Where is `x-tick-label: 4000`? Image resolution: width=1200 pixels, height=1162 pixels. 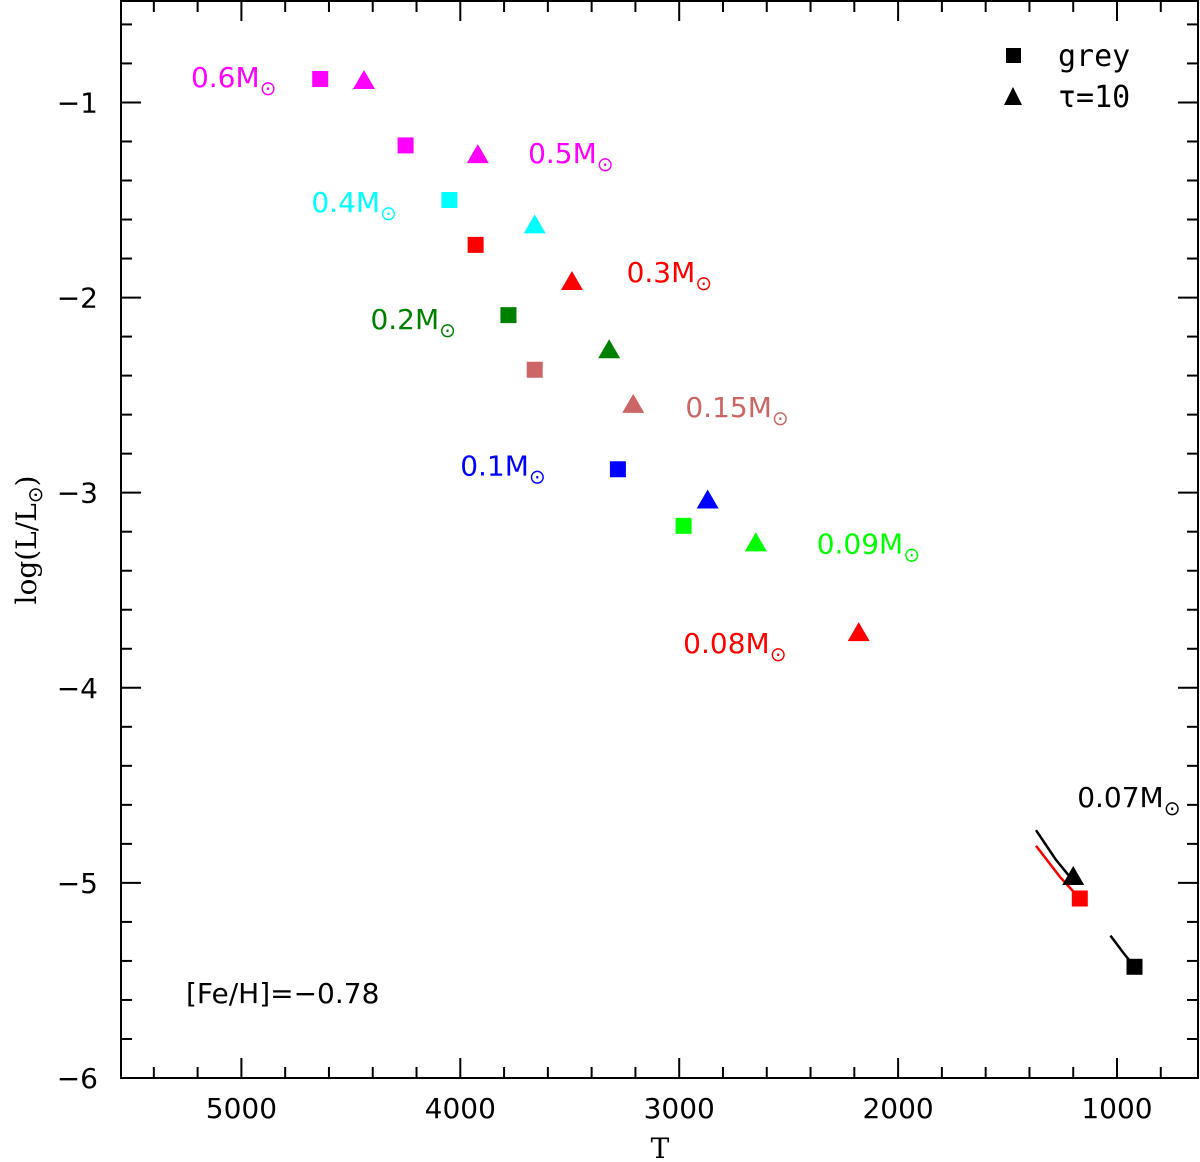 x-tick-label: 4000 is located at coordinates (460, 1108).